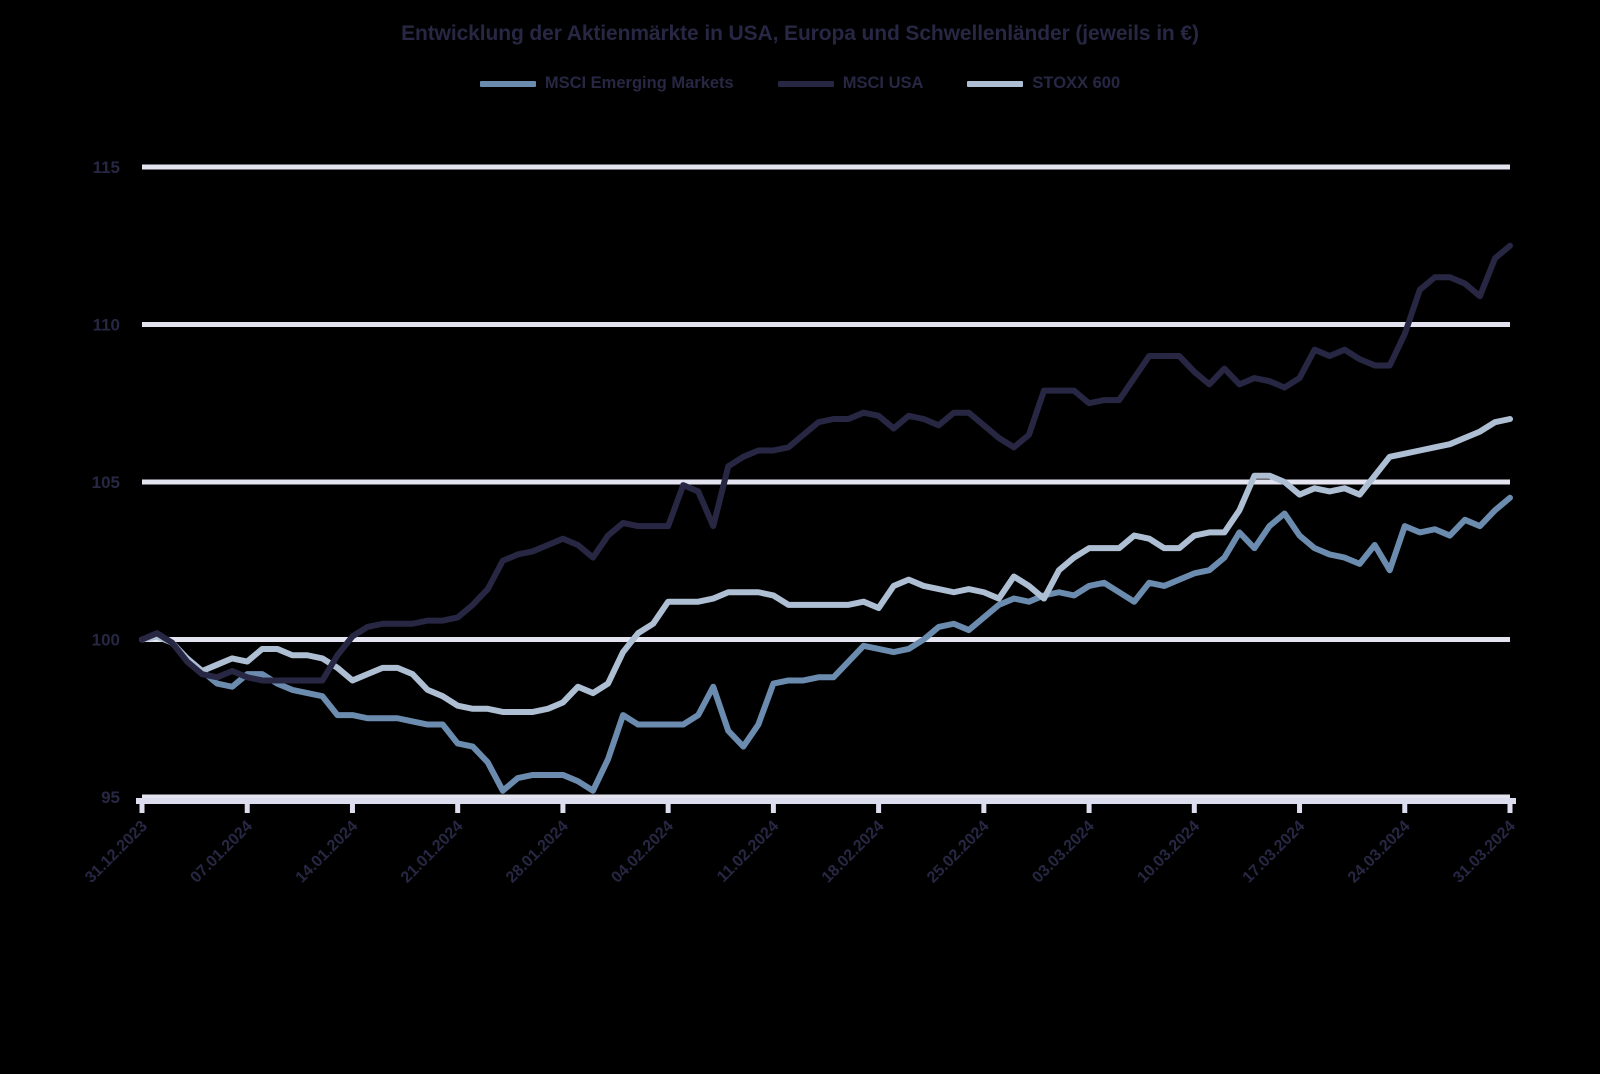  I want to click on y-tick-label-100: 100, so click(106, 640).